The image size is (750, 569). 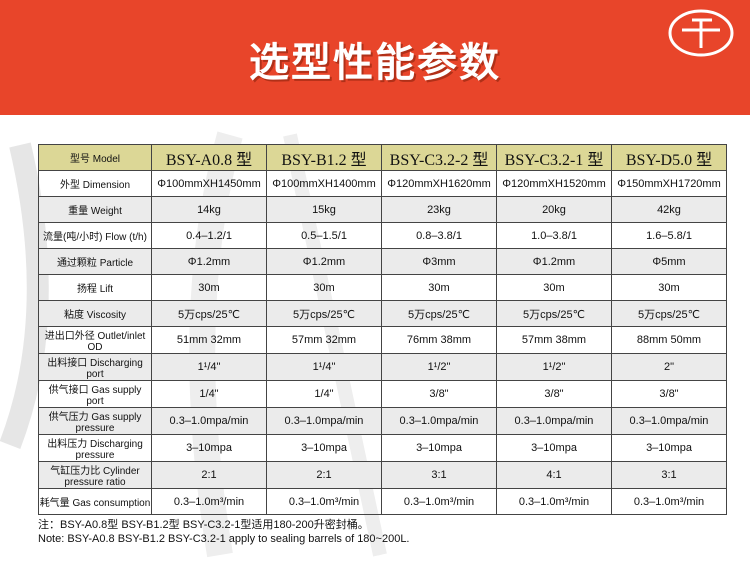 What do you see at coordinates (95, 501) in the screenshot?
I see `row-label: 耗气量 Gas consumption` at bounding box center [95, 501].